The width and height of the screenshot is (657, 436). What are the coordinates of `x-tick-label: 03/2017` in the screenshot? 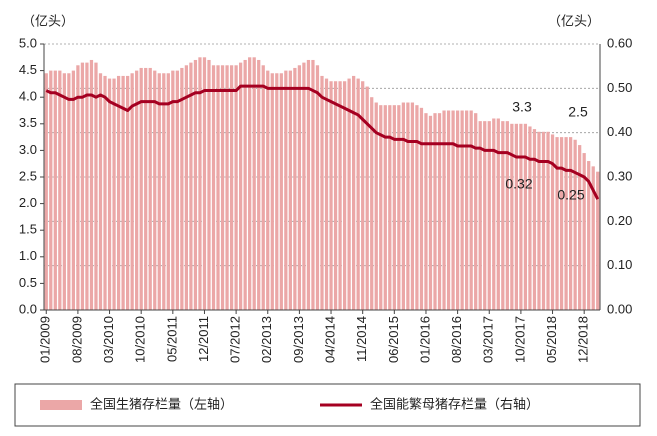 It's located at (488, 339).